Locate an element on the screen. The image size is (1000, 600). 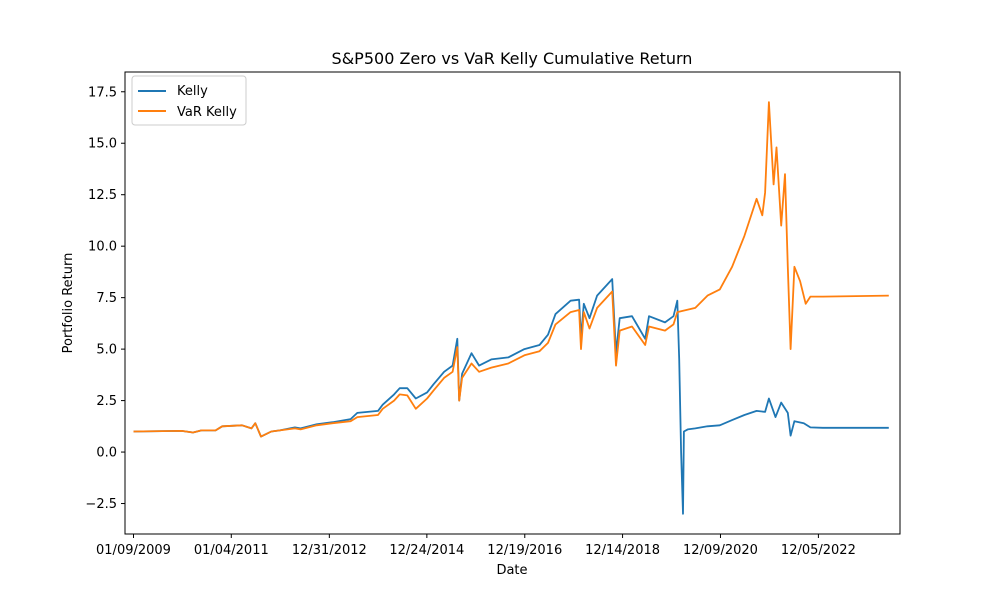
x-tick-label: 12/05/2022 is located at coordinates (818, 550).